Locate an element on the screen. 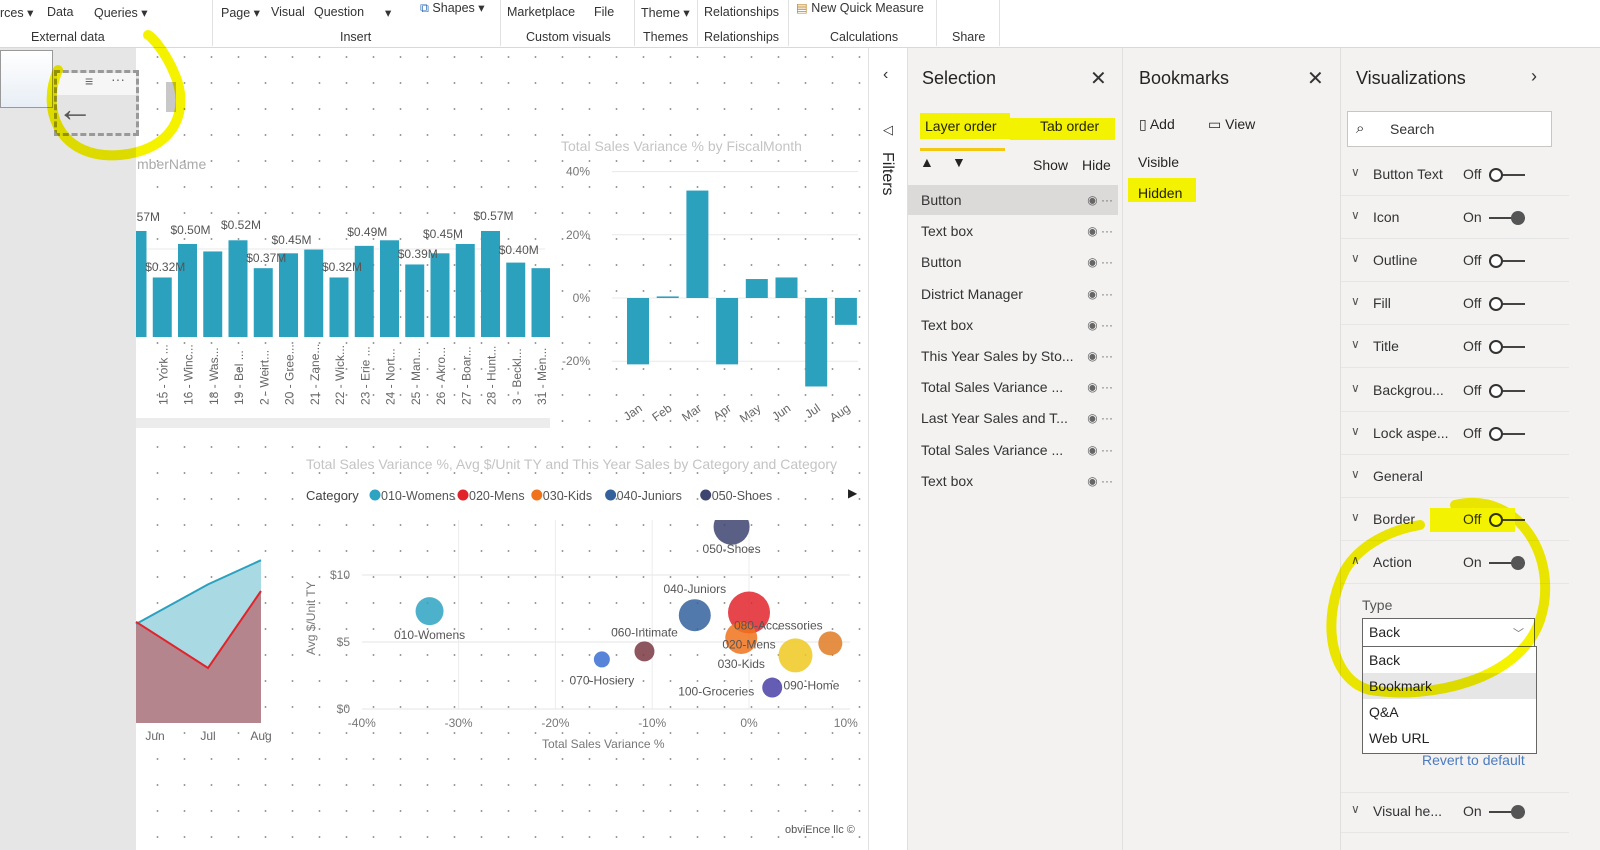  expand-chevron-icon: › is located at coordinates (1534, 76).